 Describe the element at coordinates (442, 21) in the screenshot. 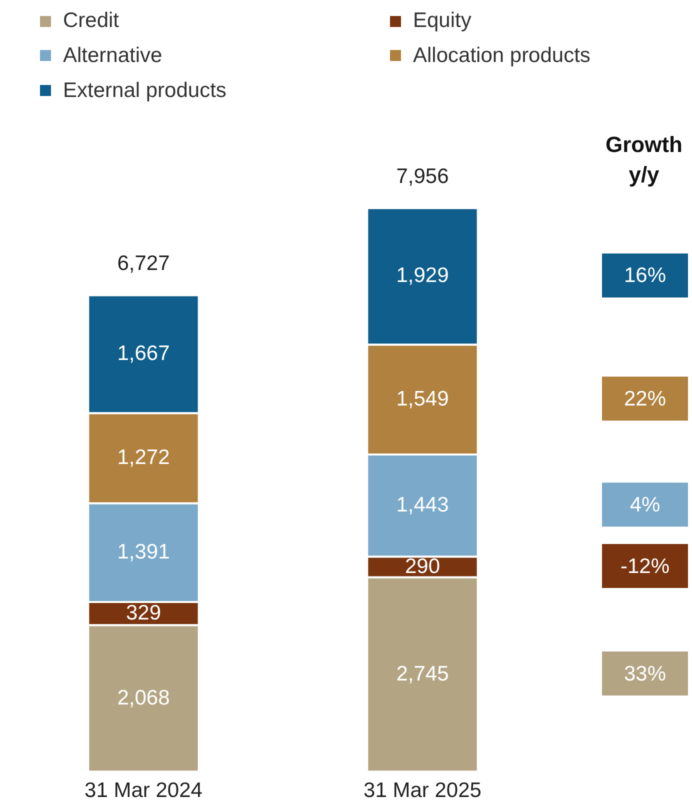

I see `legend-label: Equity` at that location.